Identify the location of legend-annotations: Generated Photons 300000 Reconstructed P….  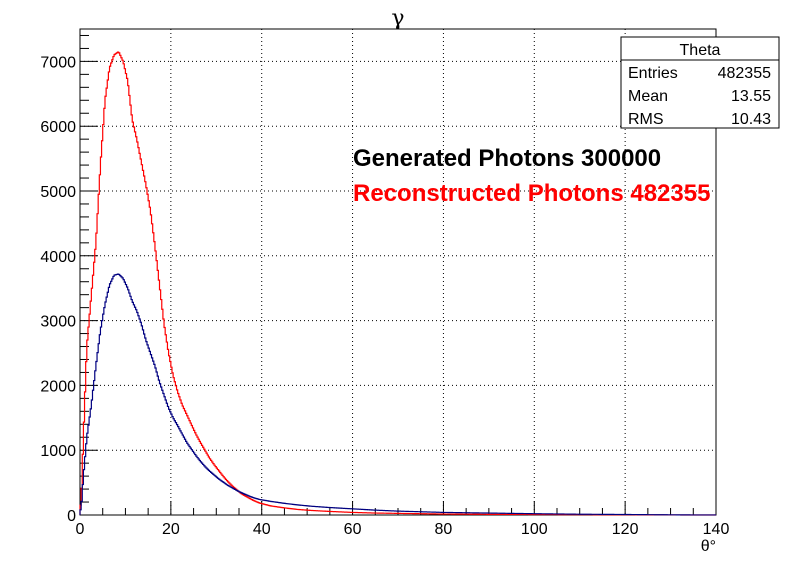
(531, 176).